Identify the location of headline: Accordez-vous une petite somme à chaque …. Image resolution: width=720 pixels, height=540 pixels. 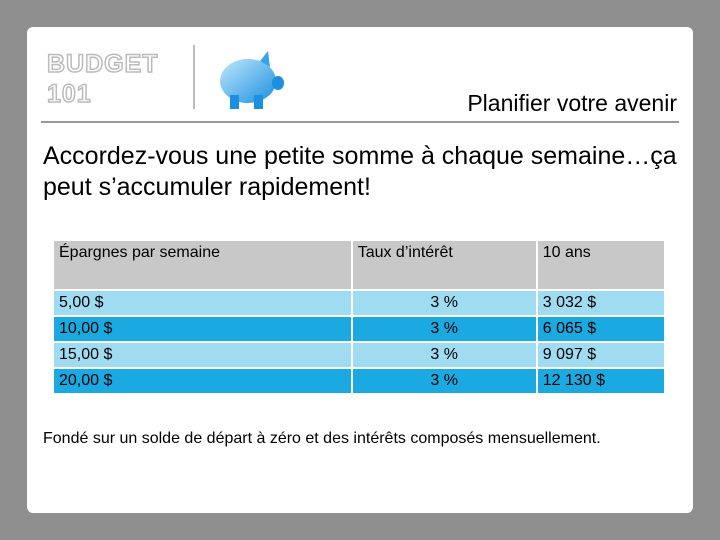
(360, 171).